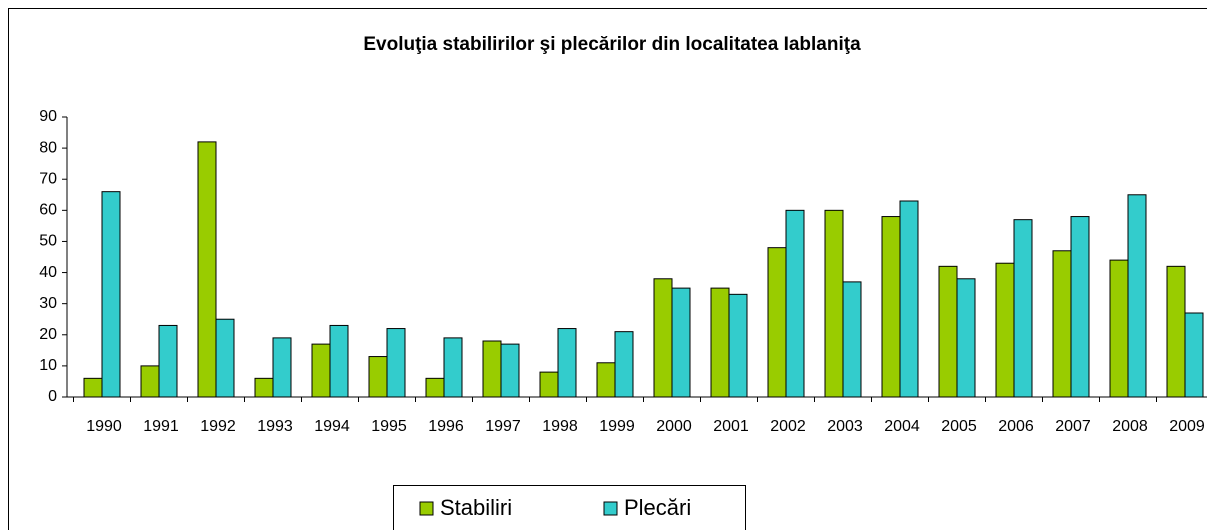 The height and width of the screenshot is (530, 1207). What do you see at coordinates (902, 426) in the screenshot?
I see `x-tick-label: 2004` at bounding box center [902, 426].